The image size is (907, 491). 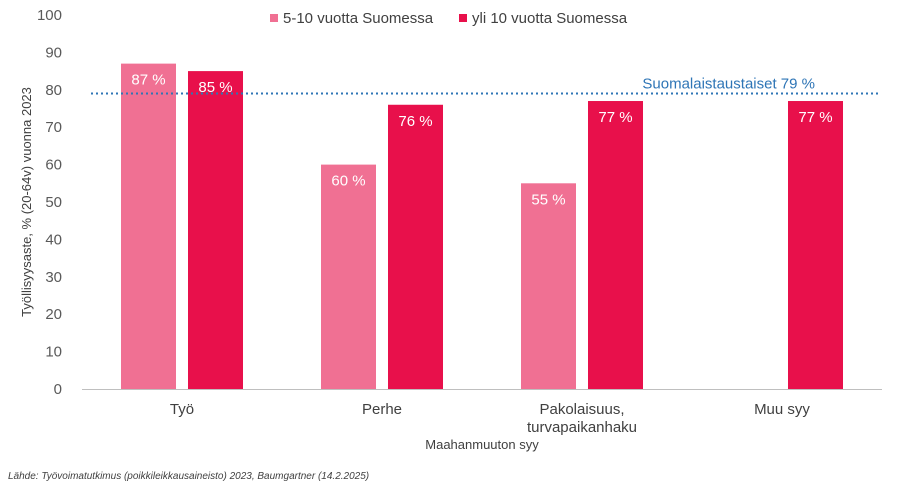 What do you see at coordinates (53, 239) in the screenshot?
I see `y-tick-label: 40` at bounding box center [53, 239].